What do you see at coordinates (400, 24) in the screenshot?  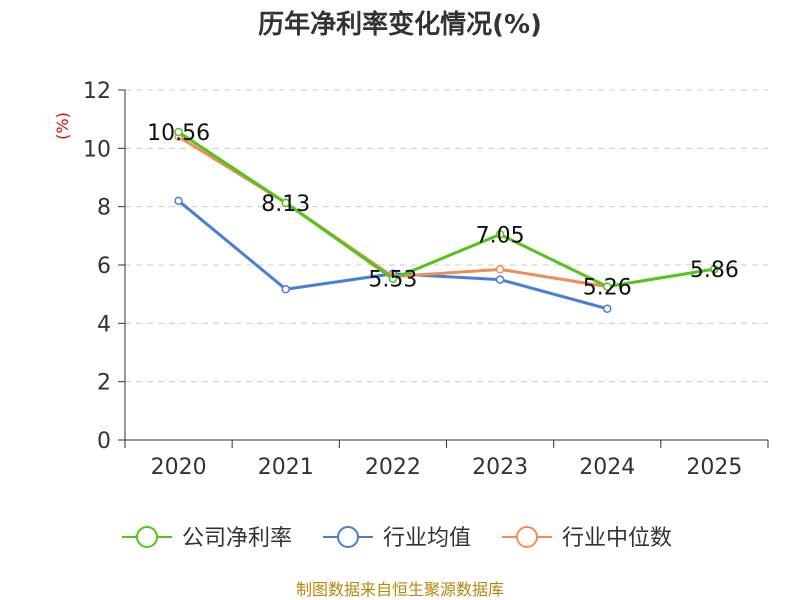 I see `chart-title: 历年净利率变化情况(%)` at bounding box center [400, 24].